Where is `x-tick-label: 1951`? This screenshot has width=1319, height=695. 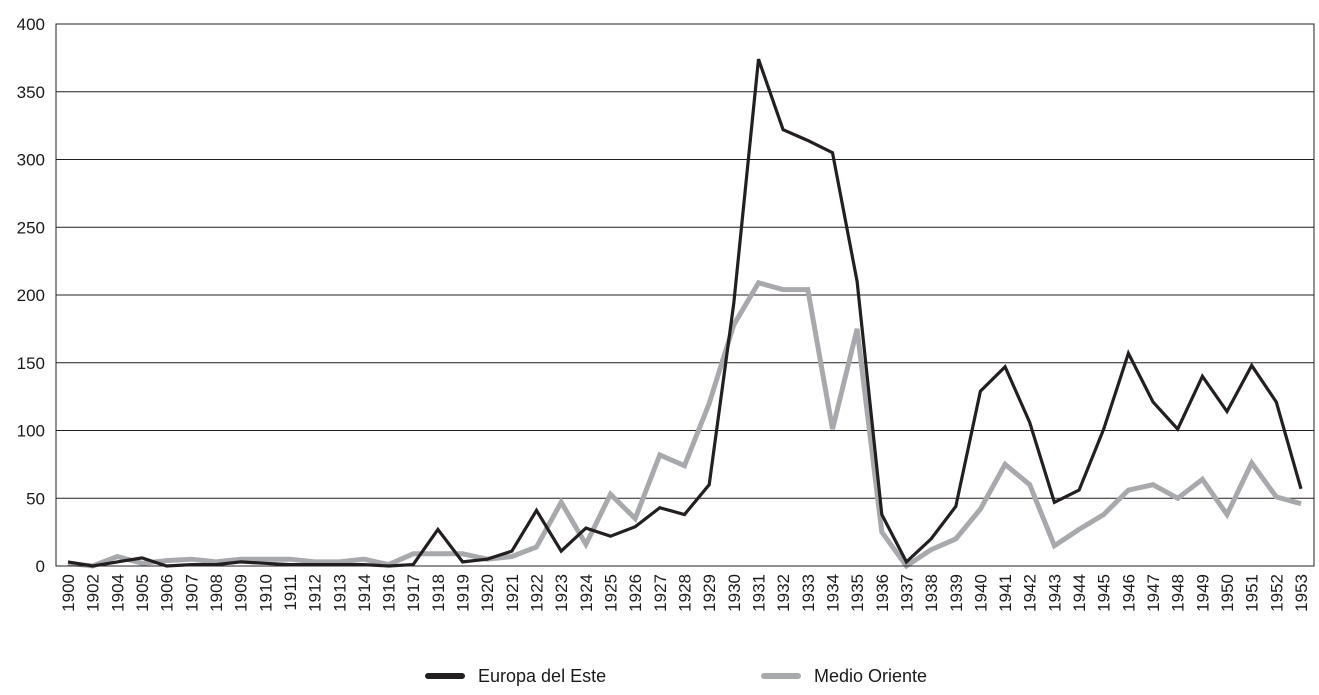
x-tick-label: 1951 is located at coordinates (1252, 593).